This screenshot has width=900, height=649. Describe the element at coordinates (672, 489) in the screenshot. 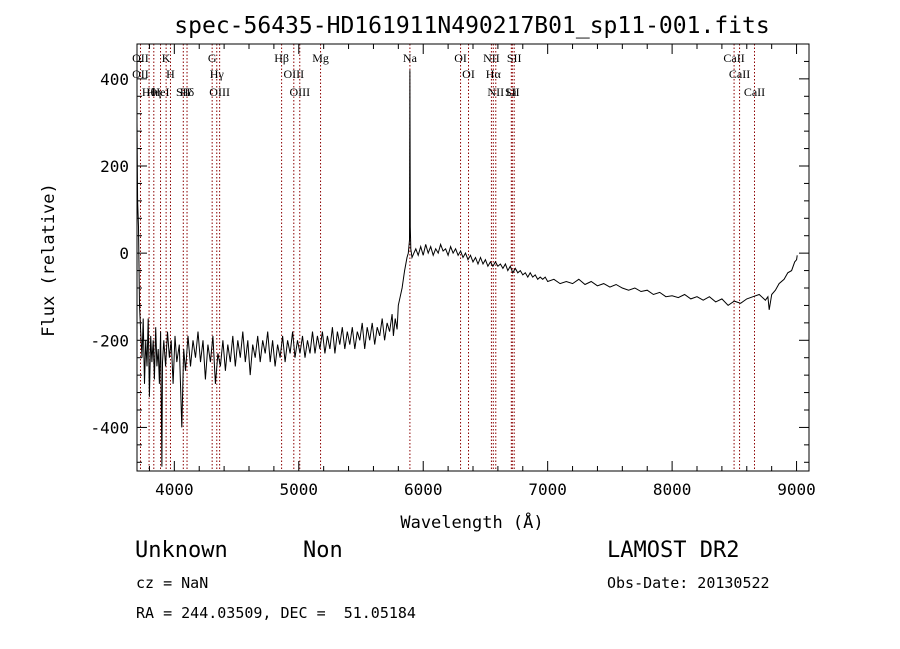

I see `x-tick-label: 8000` at that location.